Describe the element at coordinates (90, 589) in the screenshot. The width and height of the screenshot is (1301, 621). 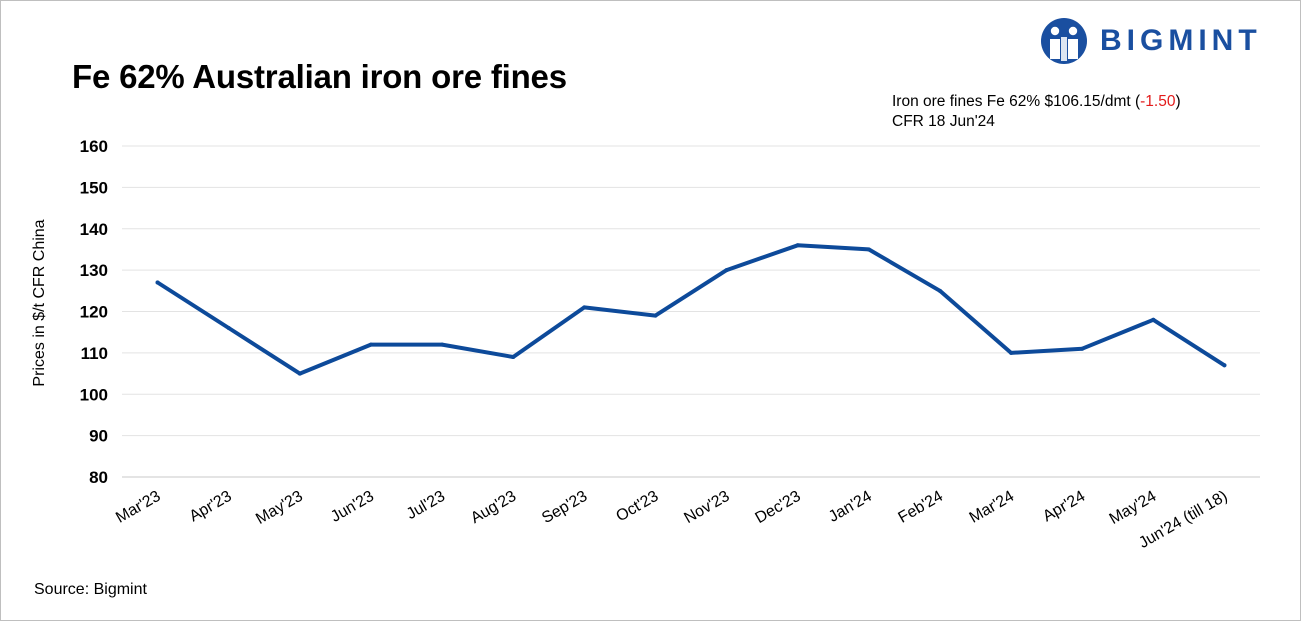
I see `source-note: Source: Bigmint` at that location.